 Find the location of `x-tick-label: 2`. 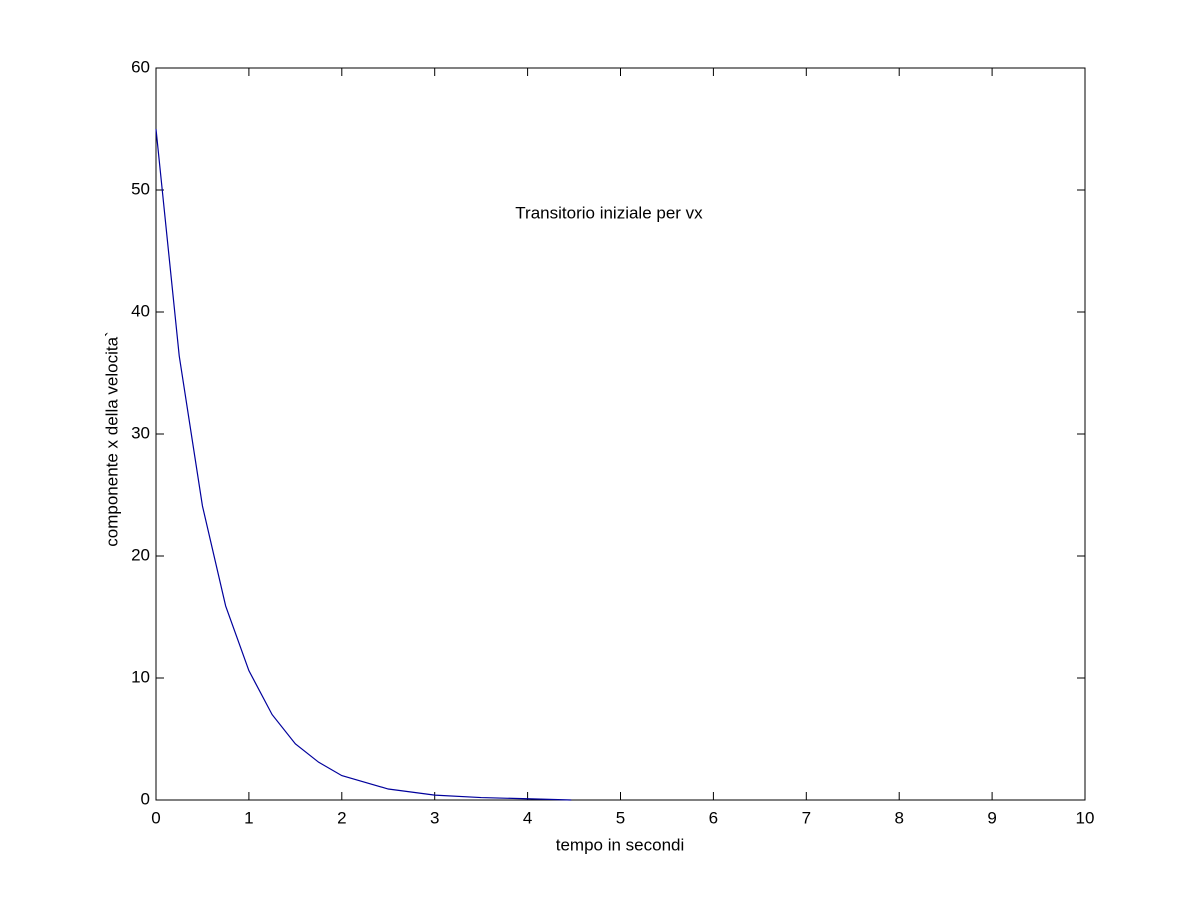

x-tick-label: 2 is located at coordinates (341, 817).